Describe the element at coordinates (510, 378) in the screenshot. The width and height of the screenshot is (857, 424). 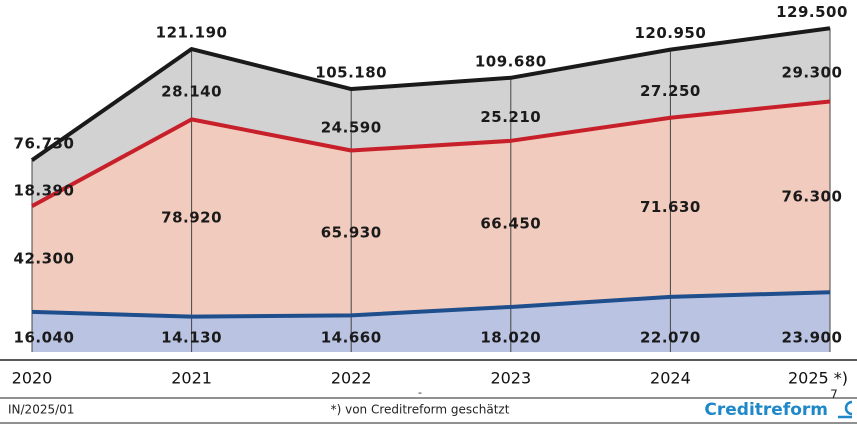
I see `x-tick-label: 2023` at that location.